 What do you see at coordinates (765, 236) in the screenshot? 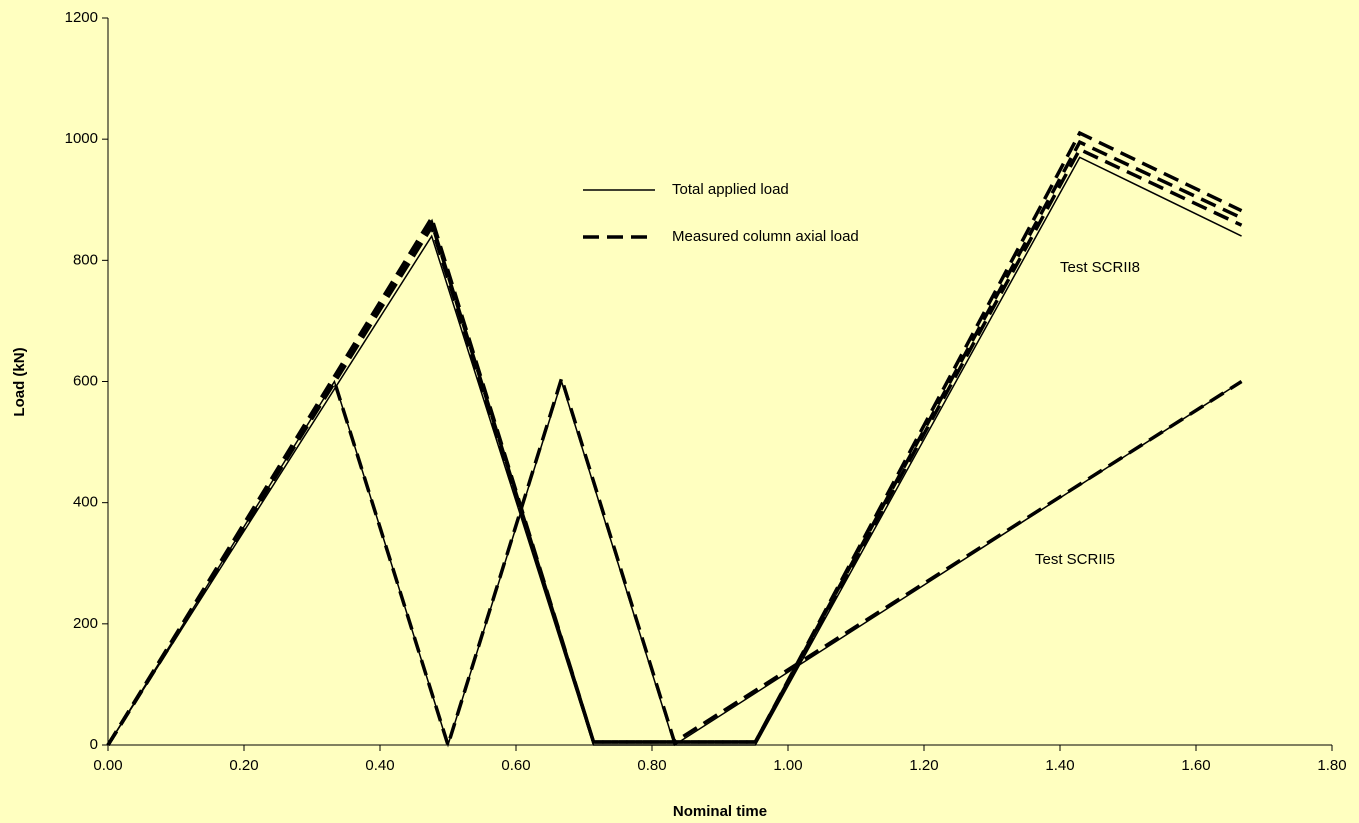
I see `legend-label: Measured column axial load` at bounding box center [765, 236].